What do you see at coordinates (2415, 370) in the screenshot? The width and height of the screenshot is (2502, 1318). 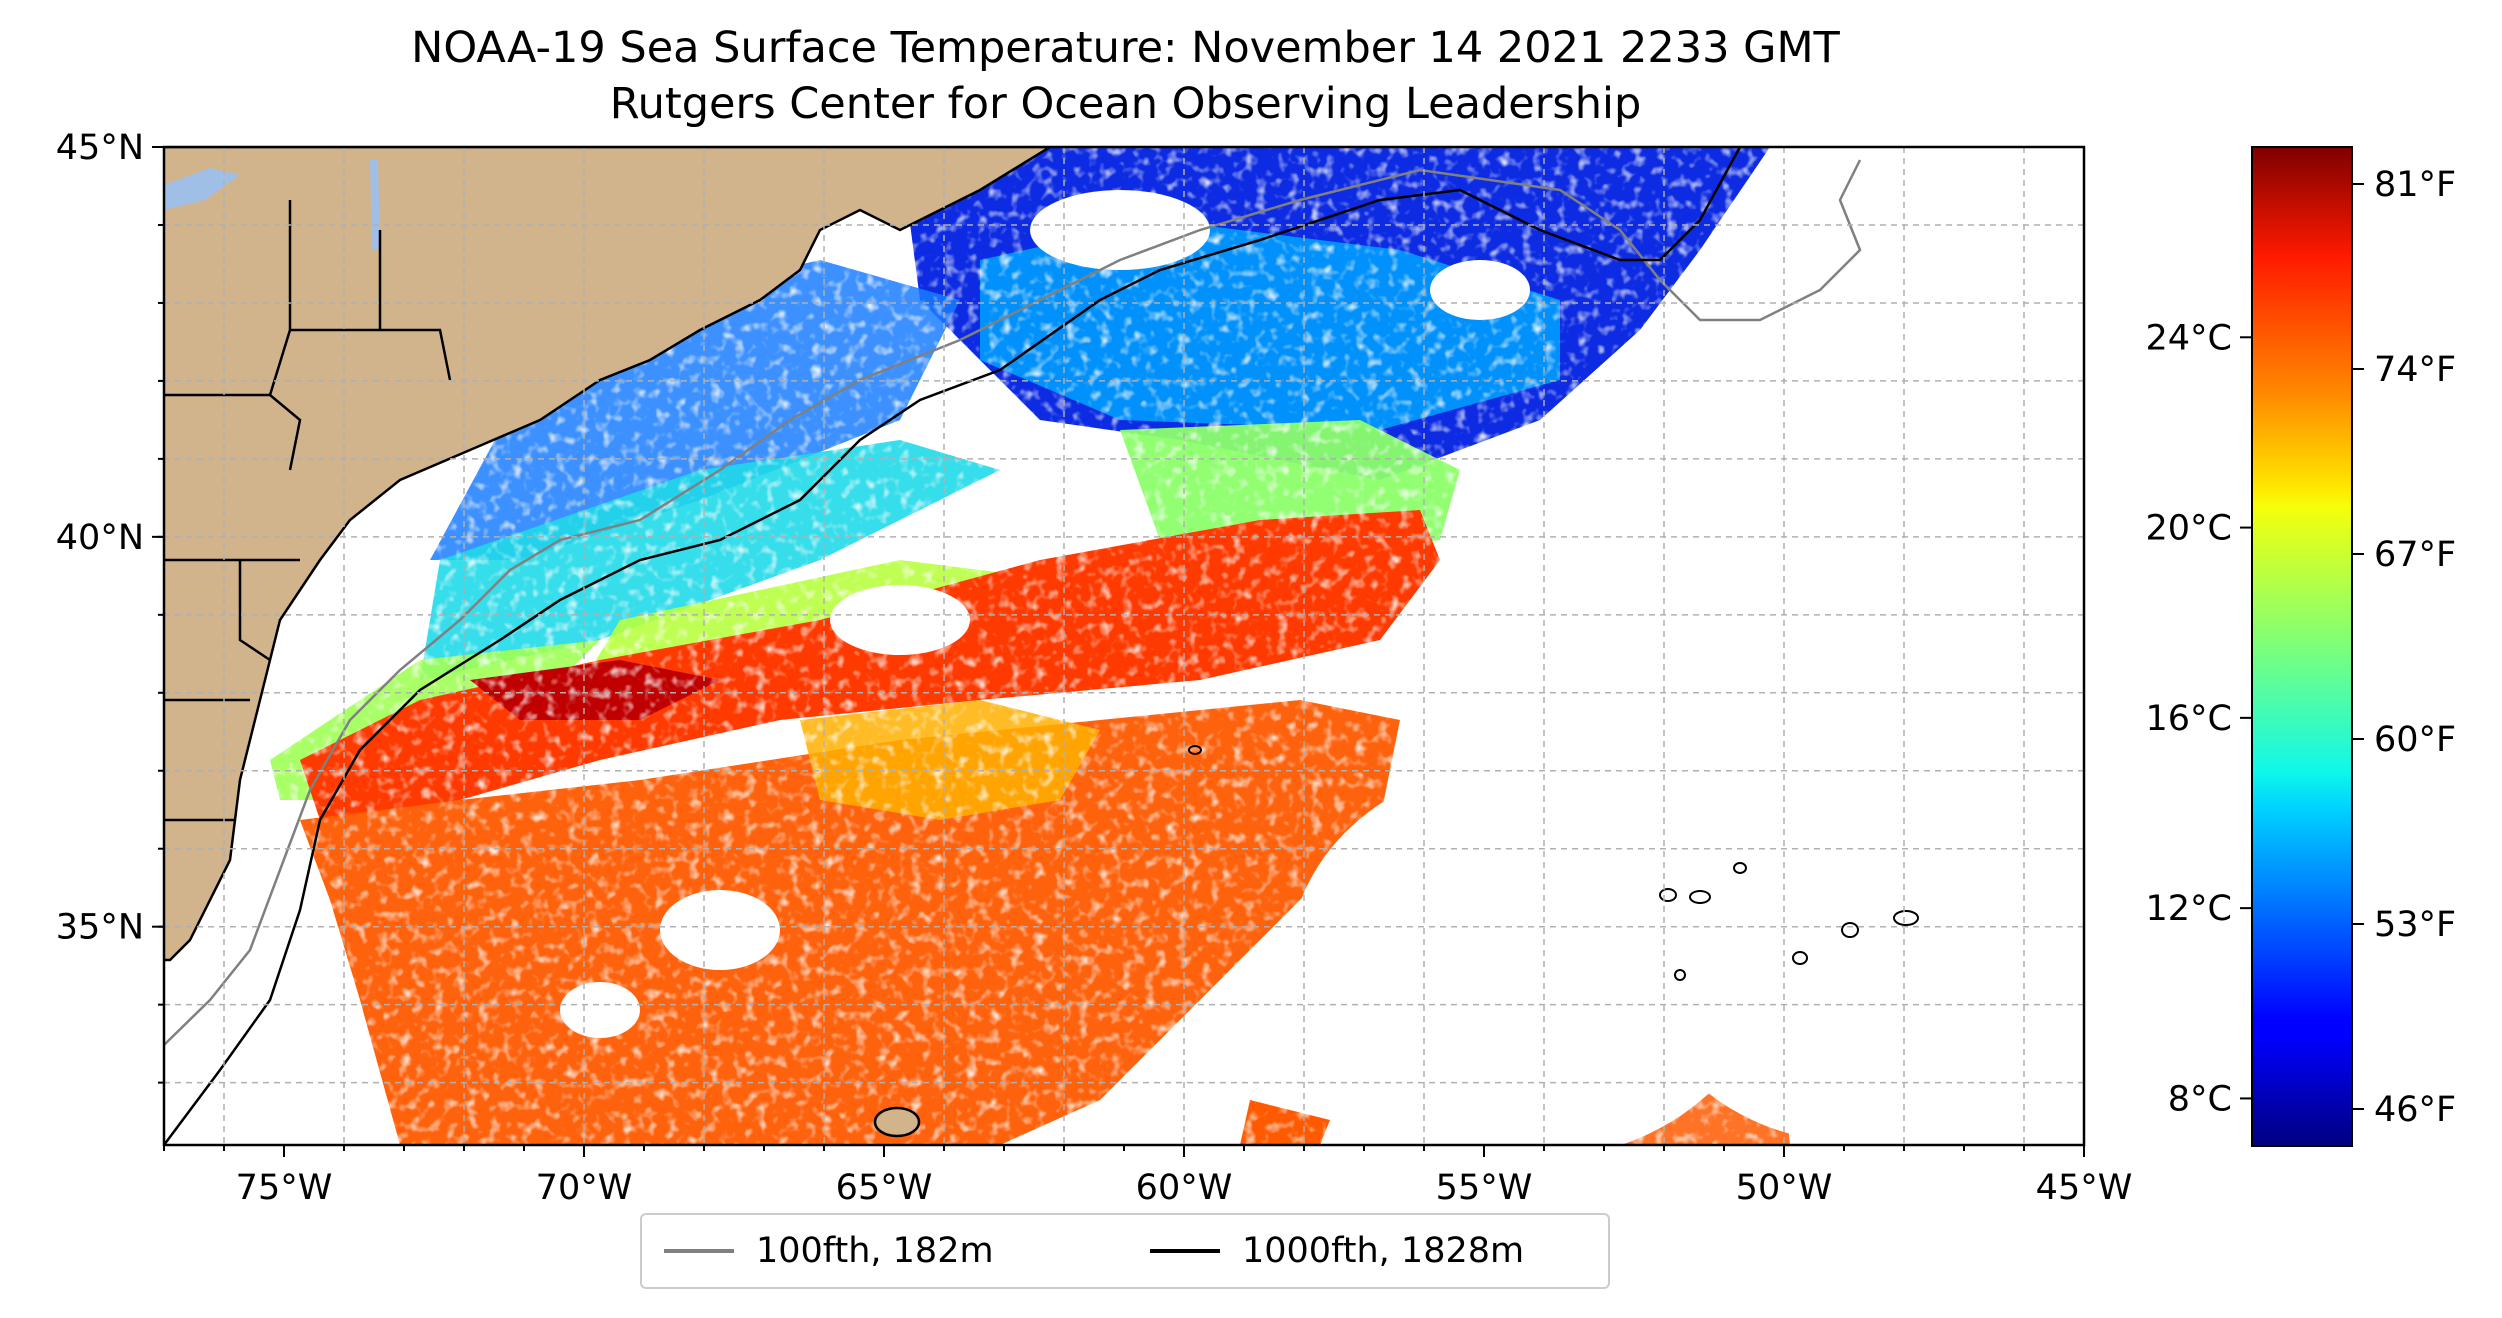 I see `colorbar-f-label: 74°F` at bounding box center [2415, 370].